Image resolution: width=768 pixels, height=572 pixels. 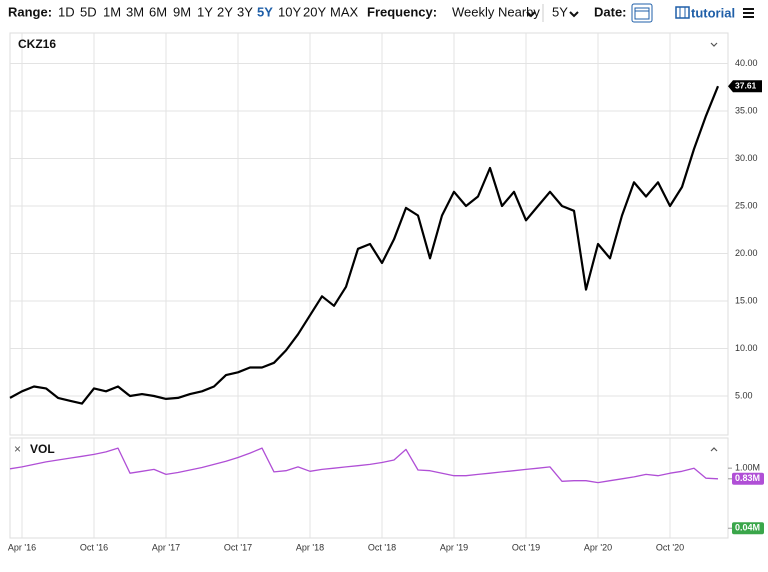 What do you see at coordinates (610, 11) in the screenshot?
I see `date-label: Date:` at bounding box center [610, 11].